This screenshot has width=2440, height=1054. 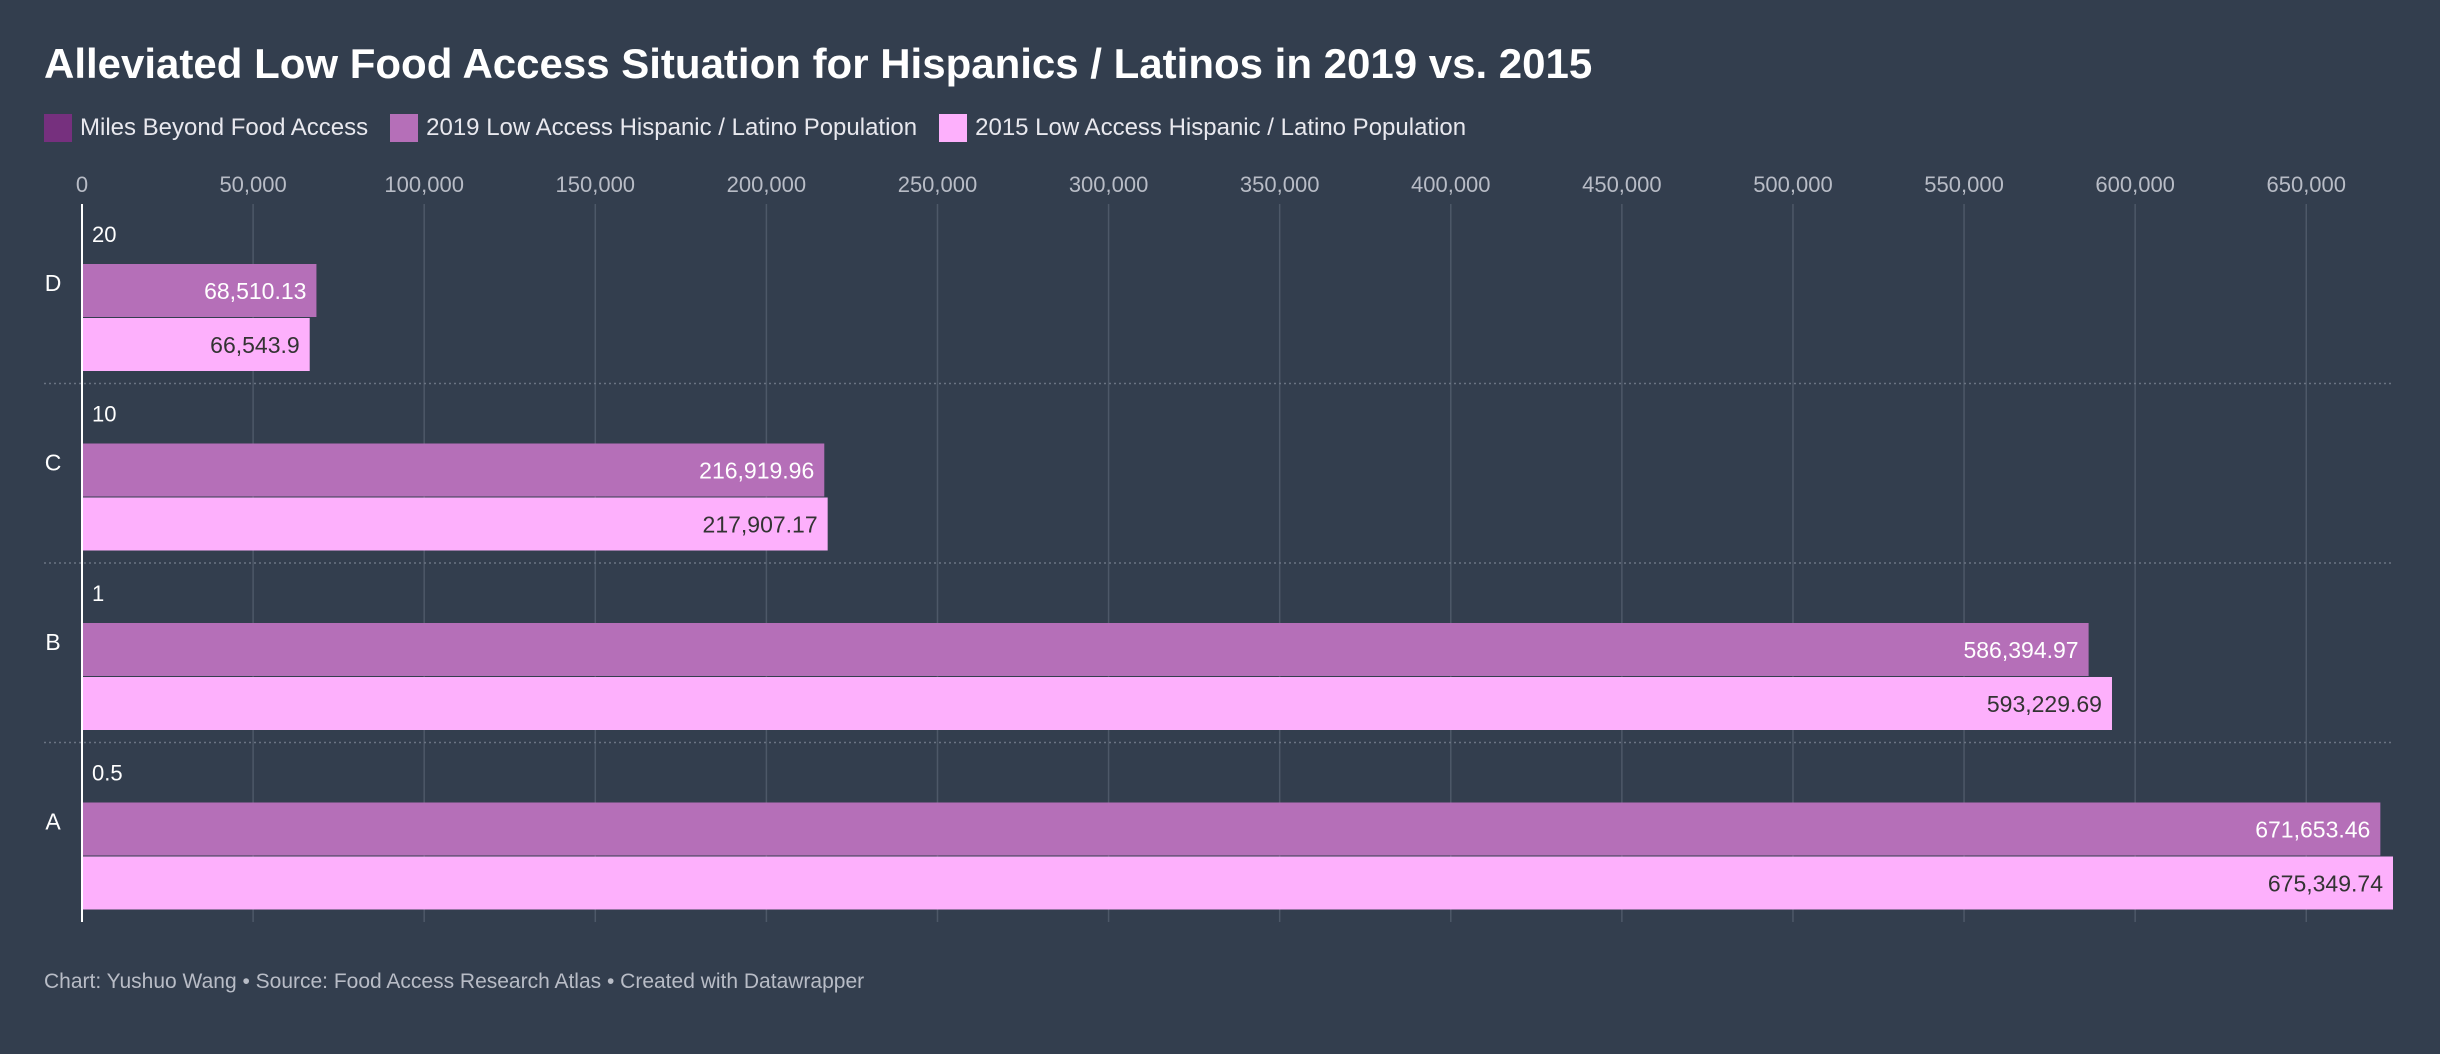 What do you see at coordinates (404, 128) in the screenshot?
I see `legend-swatch-2019` at bounding box center [404, 128].